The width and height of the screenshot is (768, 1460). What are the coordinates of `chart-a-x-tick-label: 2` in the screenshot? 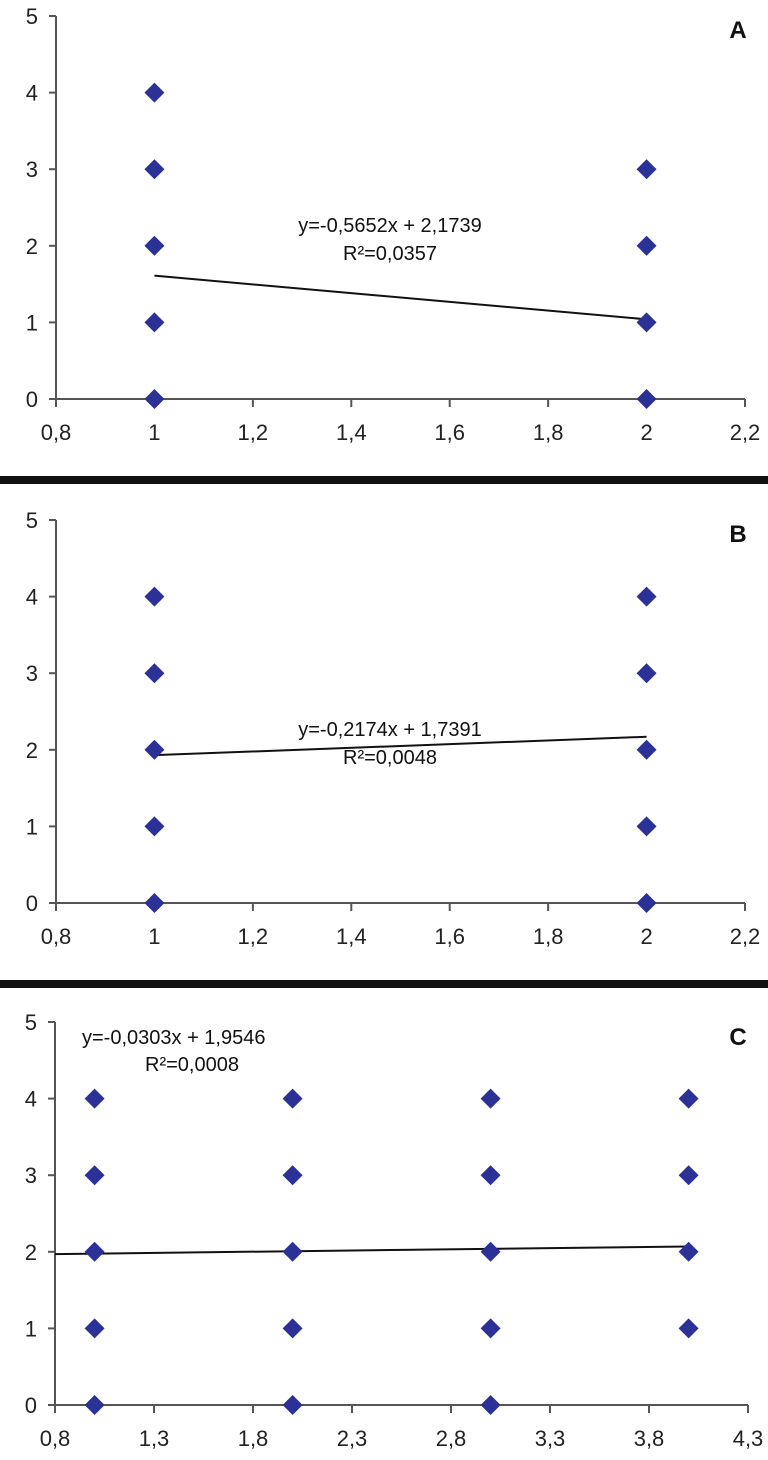 It's located at (646, 432).